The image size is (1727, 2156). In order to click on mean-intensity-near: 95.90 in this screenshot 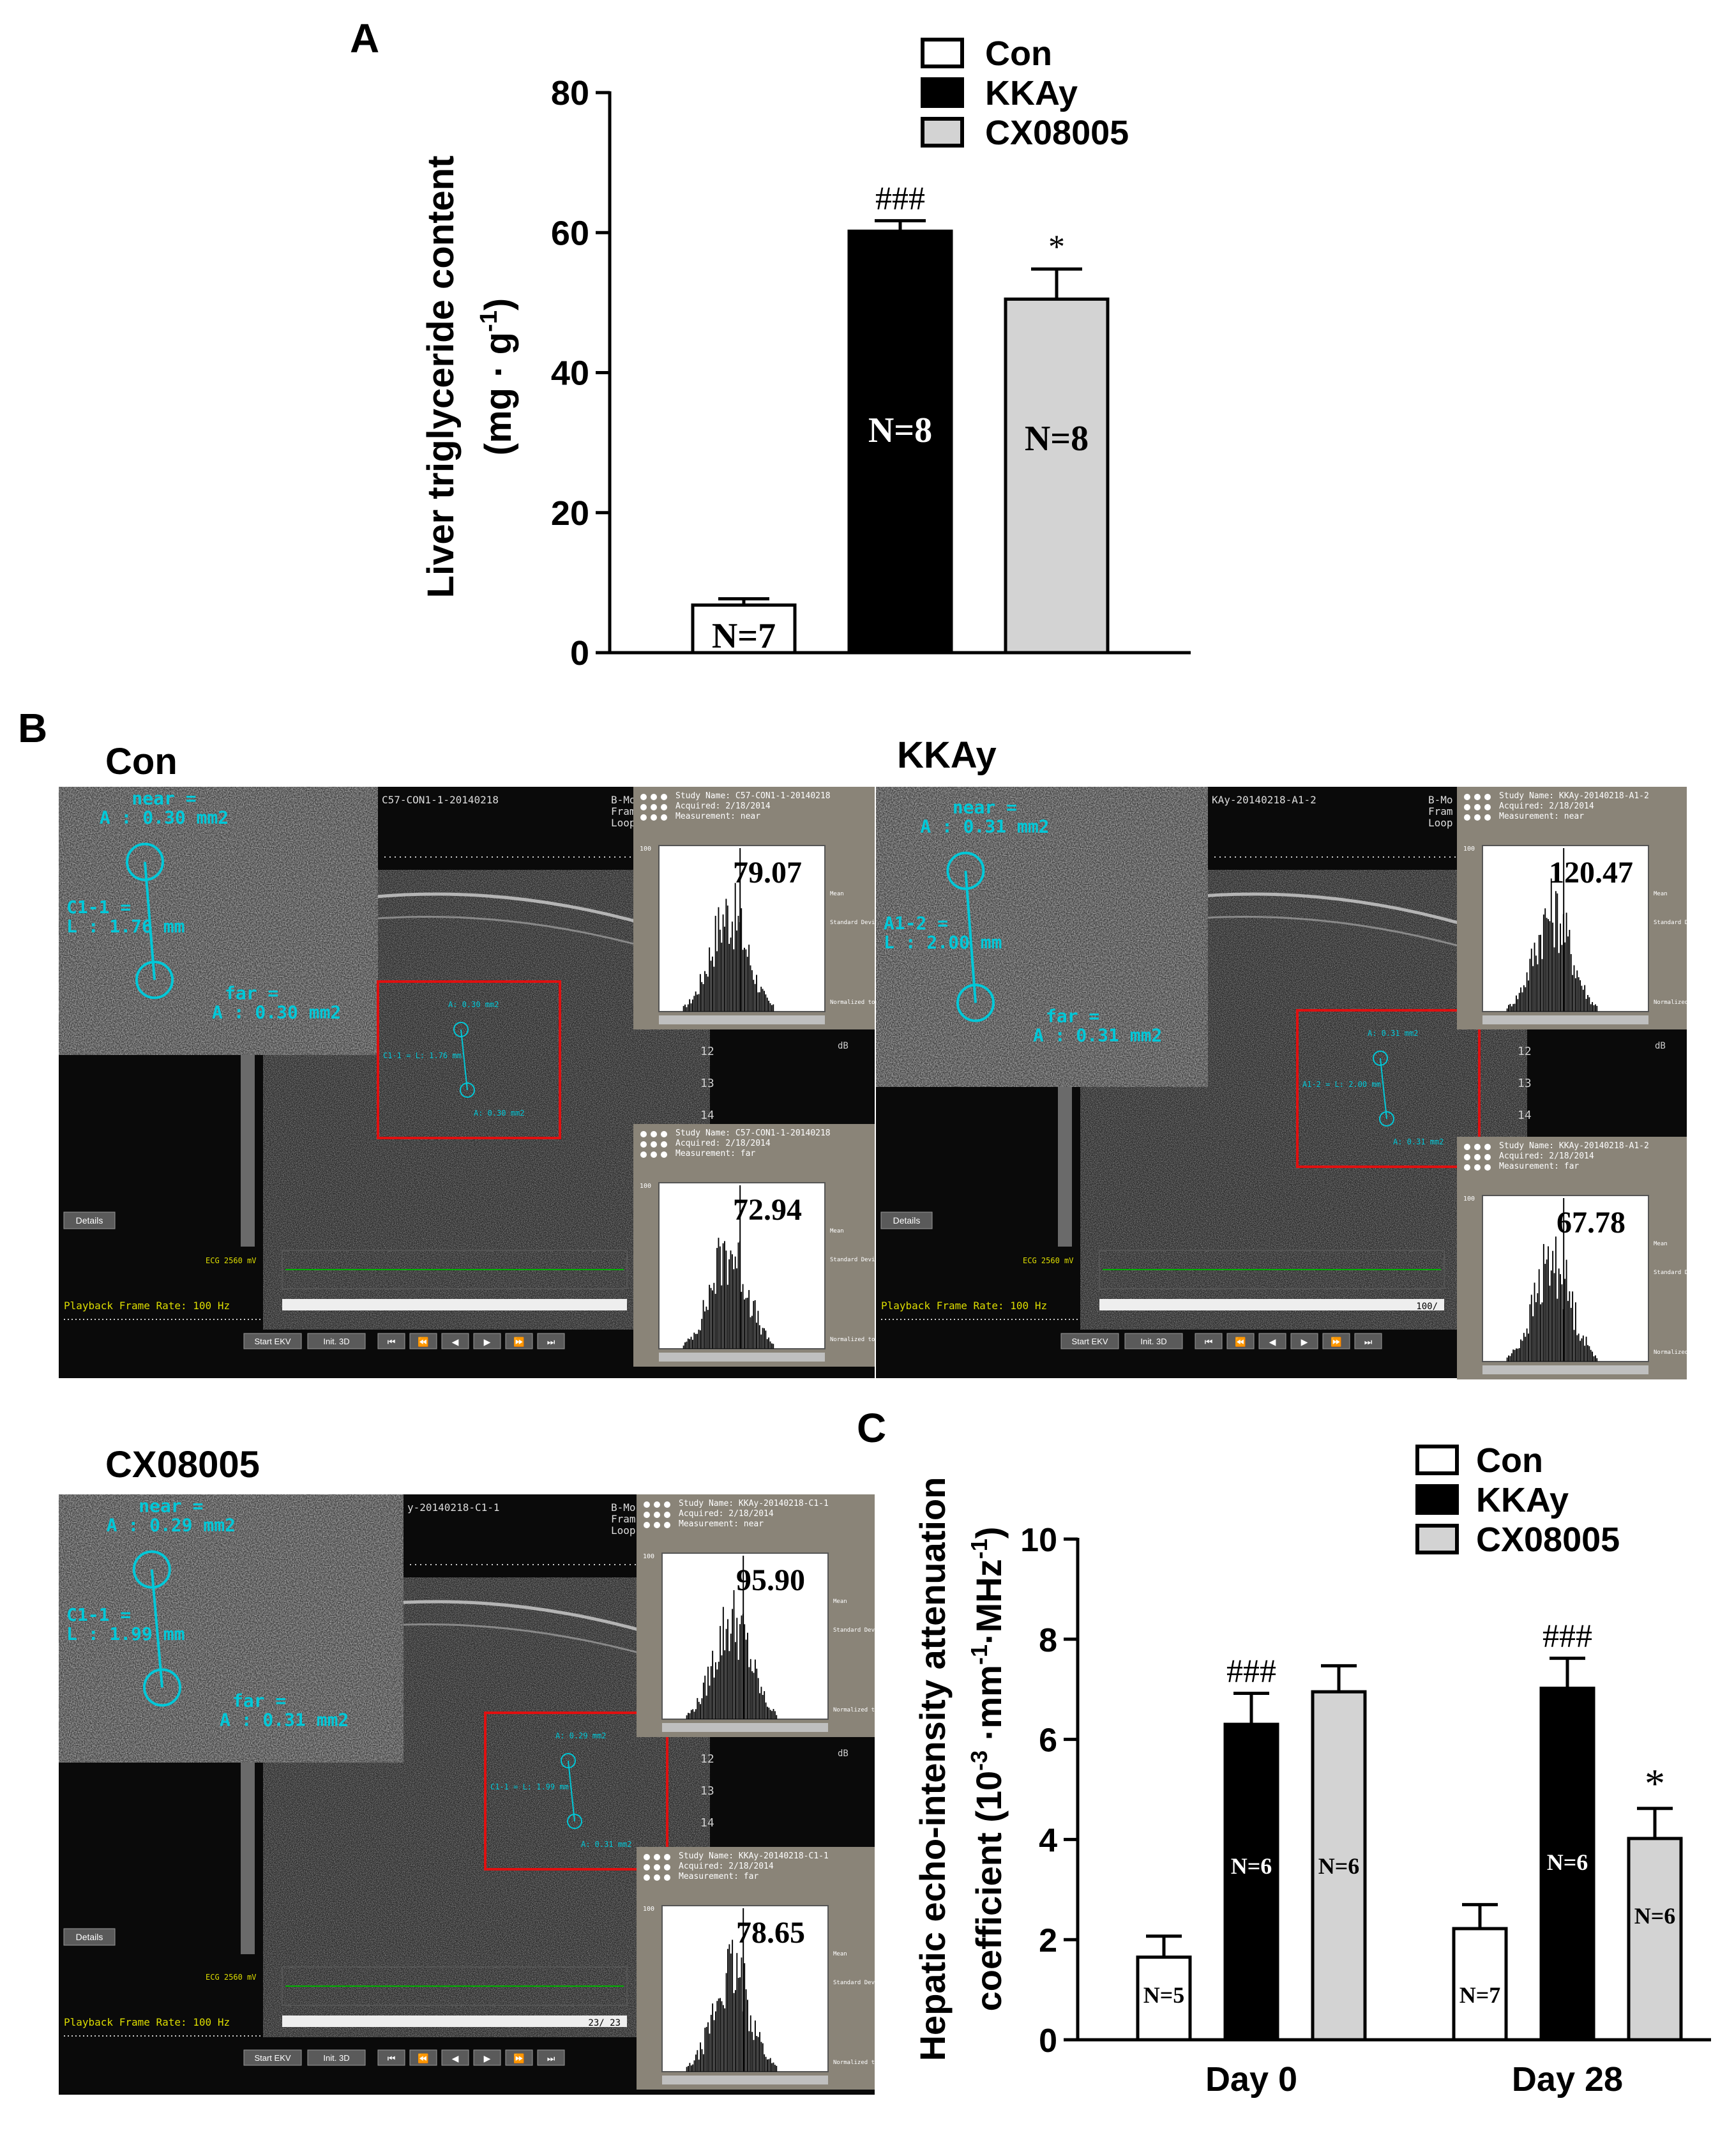, I will do `click(770, 1580)`.